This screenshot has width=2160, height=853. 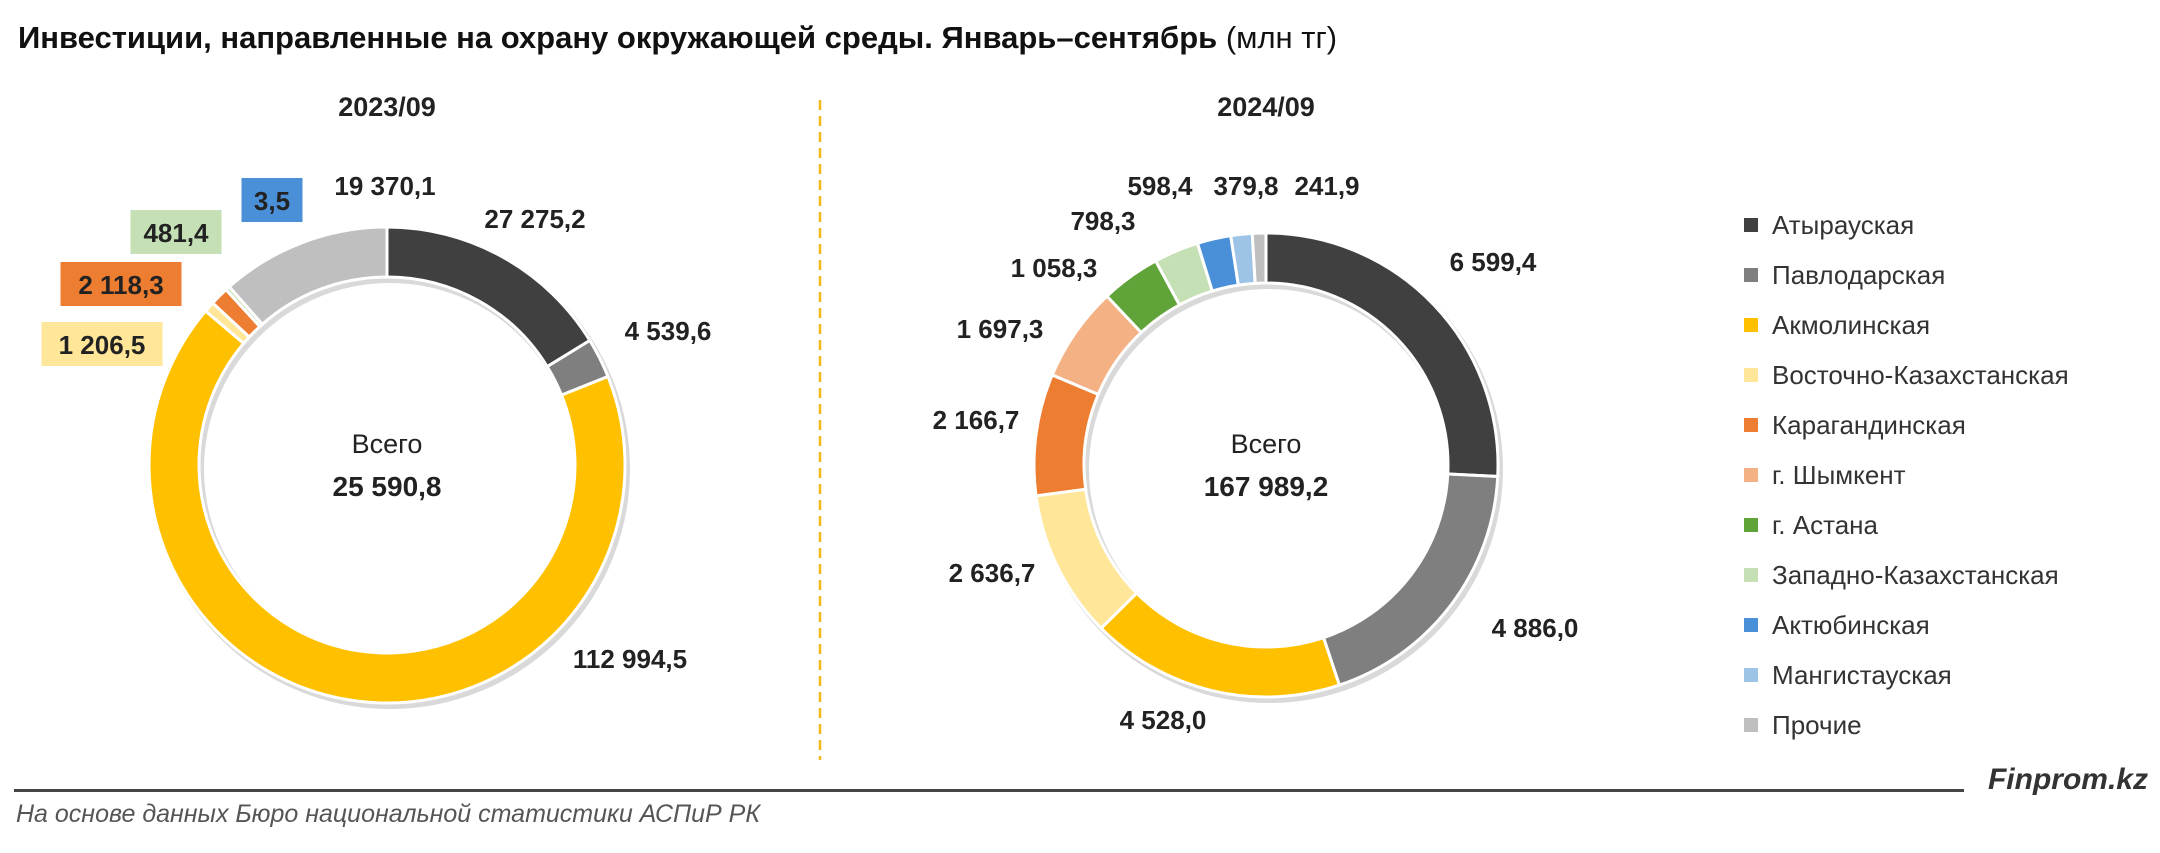 What do you see at coordinates (1862, 674) in the screenshot?
I see `legend-label: Мангистауская` at bounding box center [1862, 674].